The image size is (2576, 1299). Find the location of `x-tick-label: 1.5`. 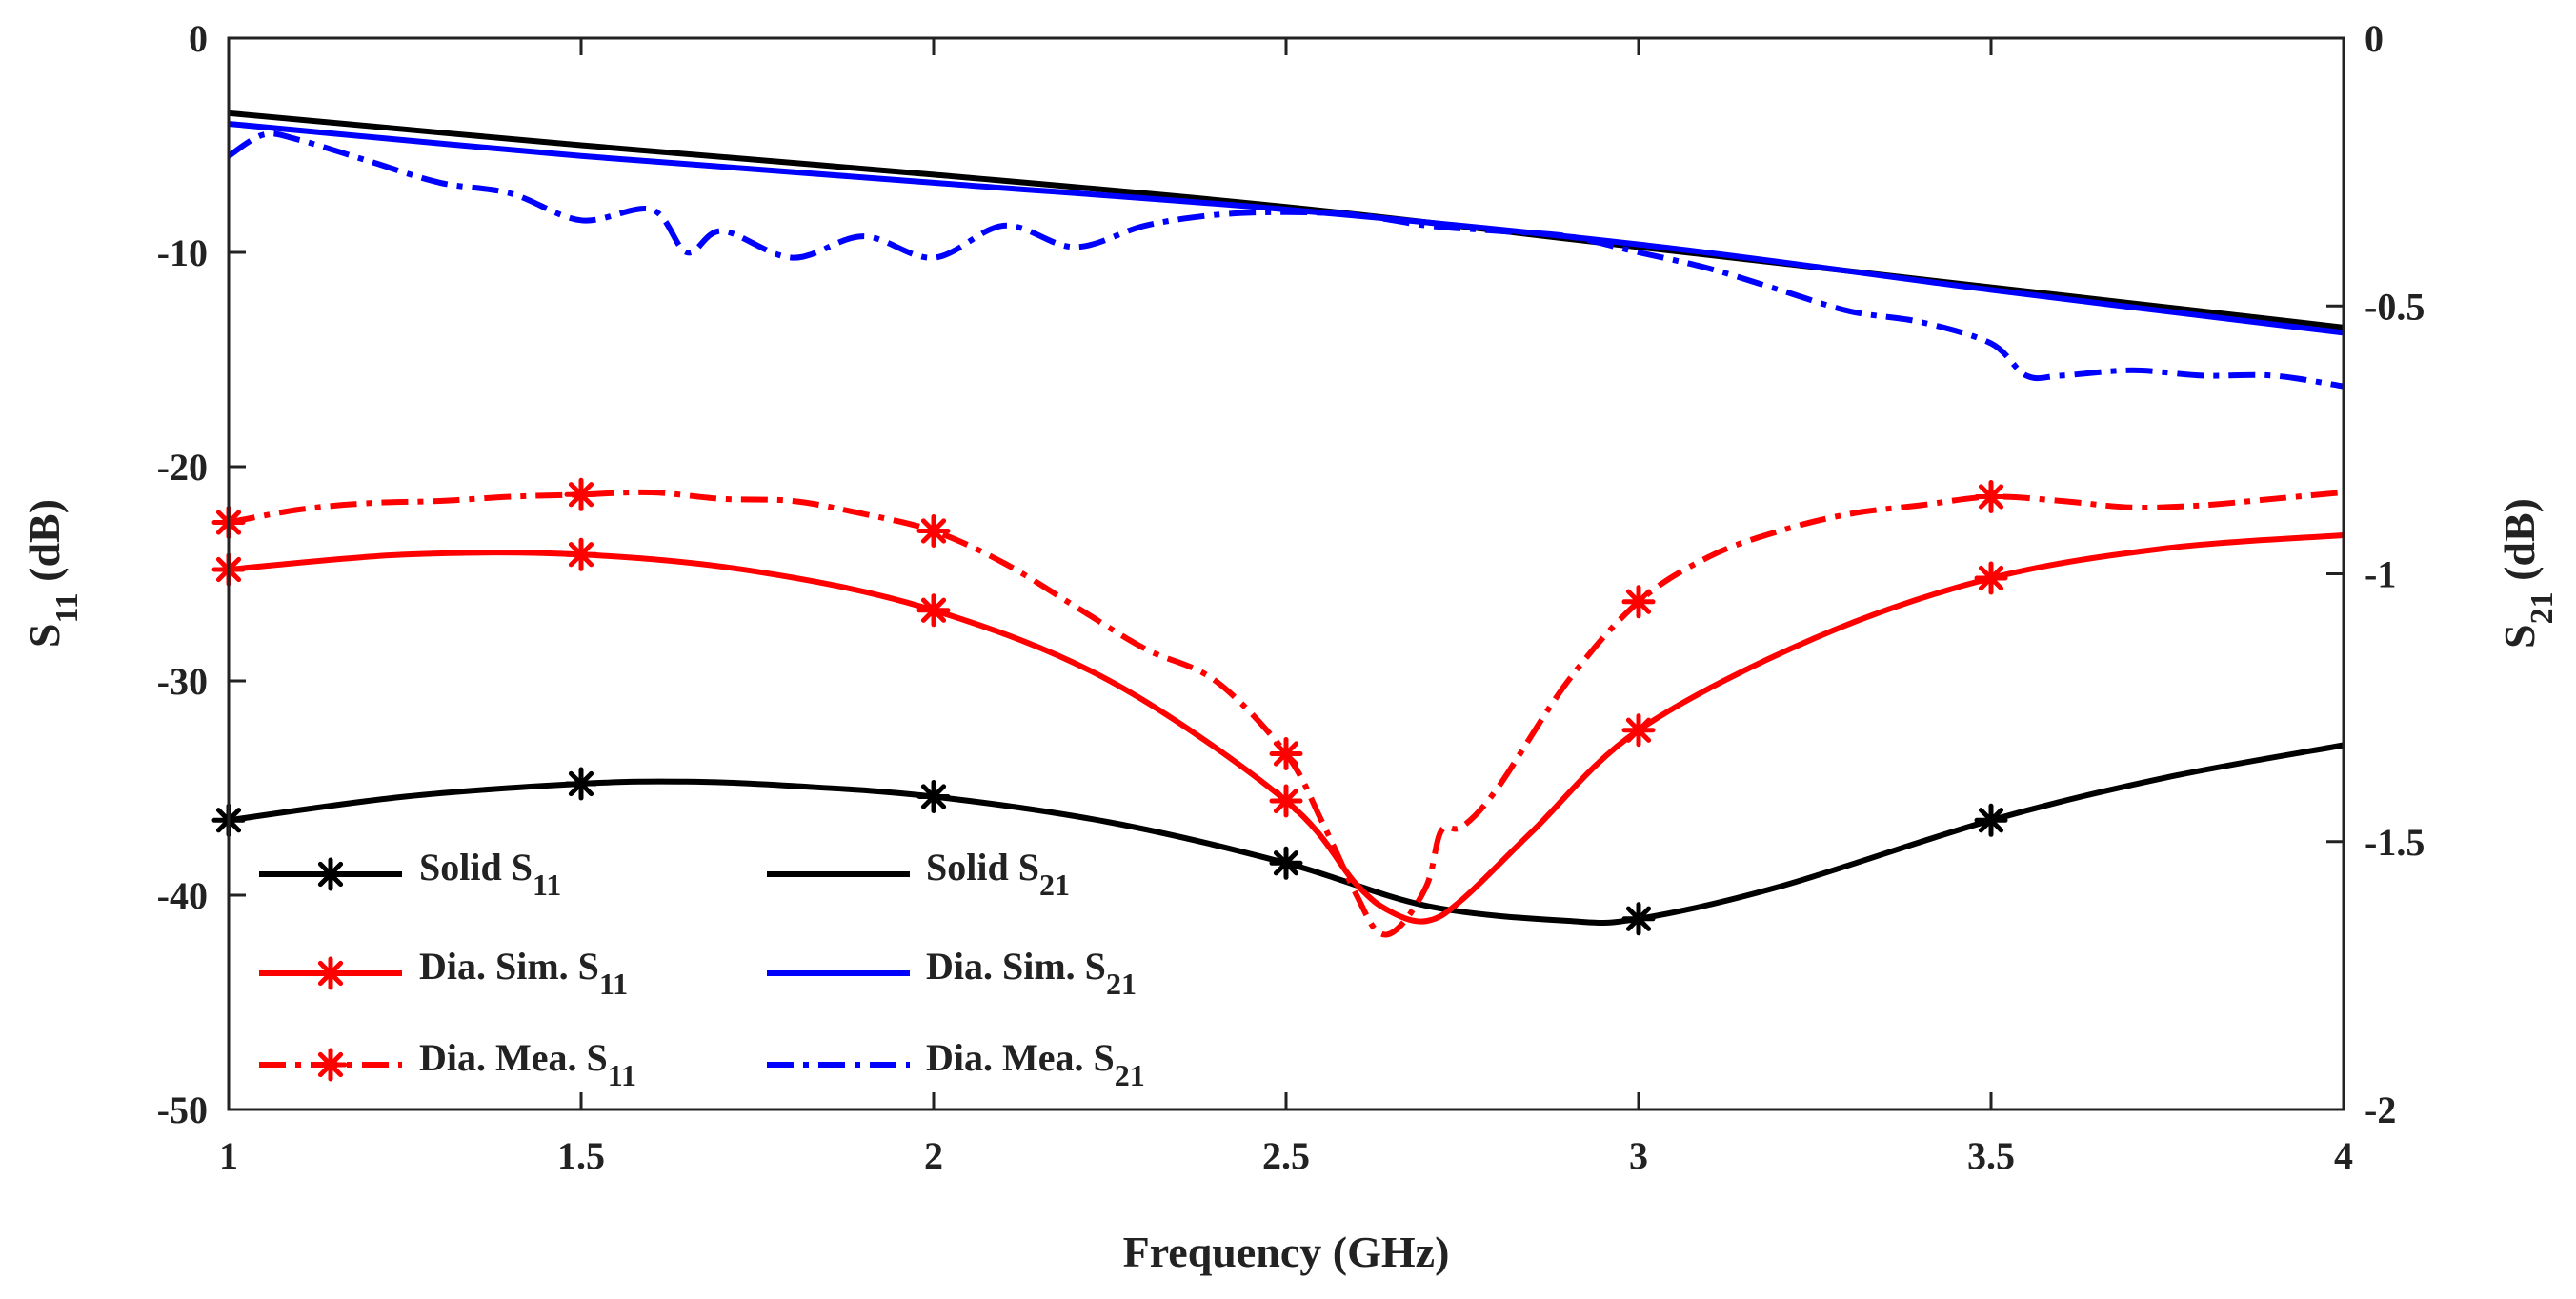

x-tick-label: 1.5 is located at coordinates (581, 1155).